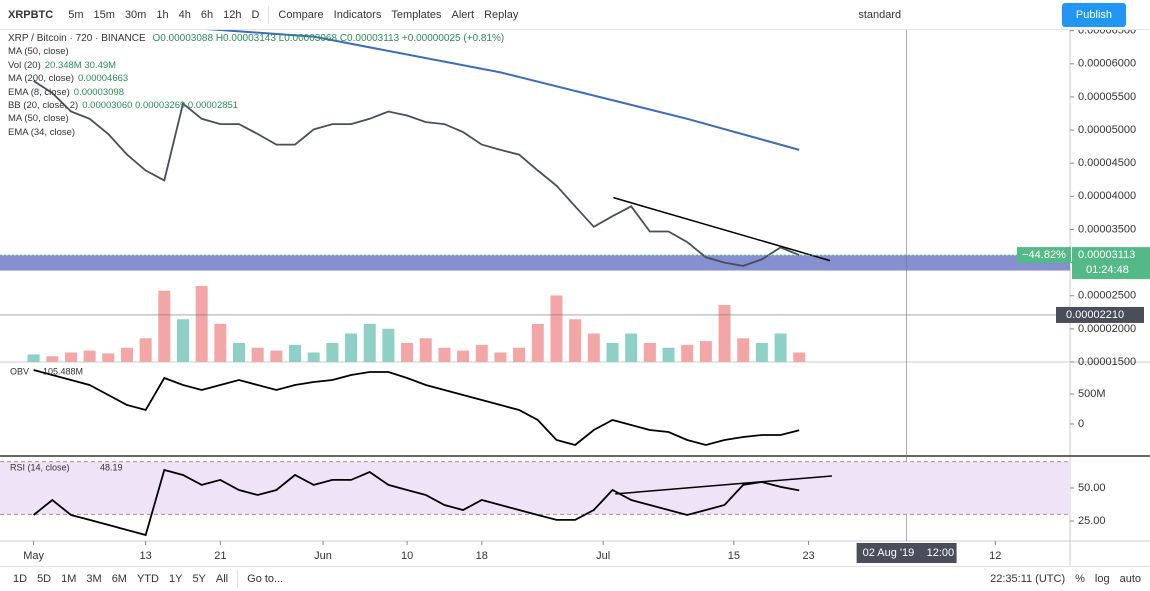  What do you see at coordinates (42, 132) in the screenshot?
I see `indicator-name: EMA (34, close)` at bounding box center [42, 132].